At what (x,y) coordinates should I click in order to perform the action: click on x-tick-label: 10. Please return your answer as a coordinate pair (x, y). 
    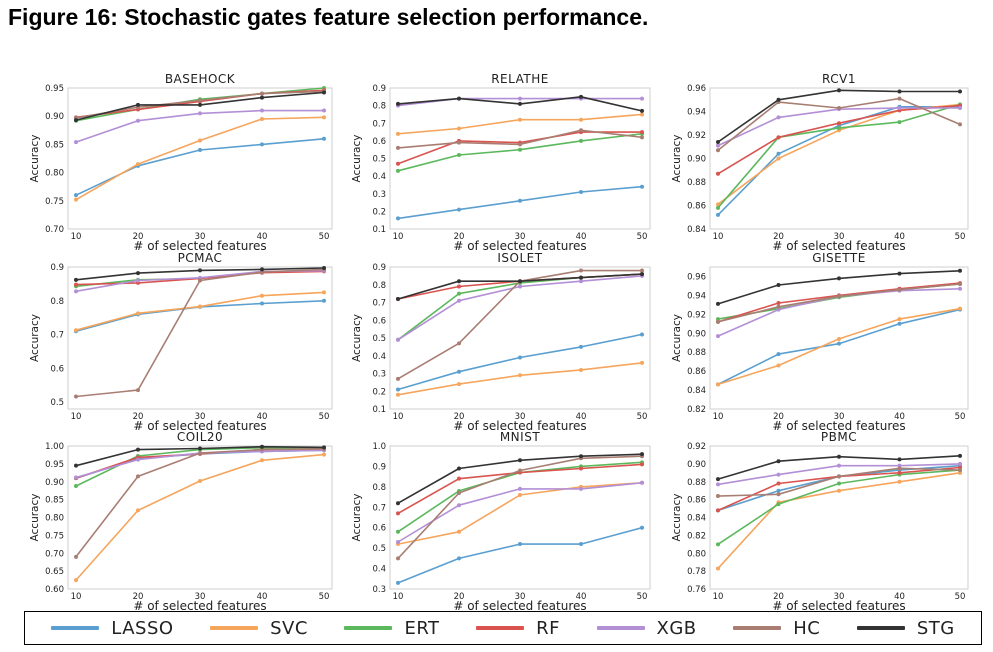
    Looking at the image, I should click on (718, 417).